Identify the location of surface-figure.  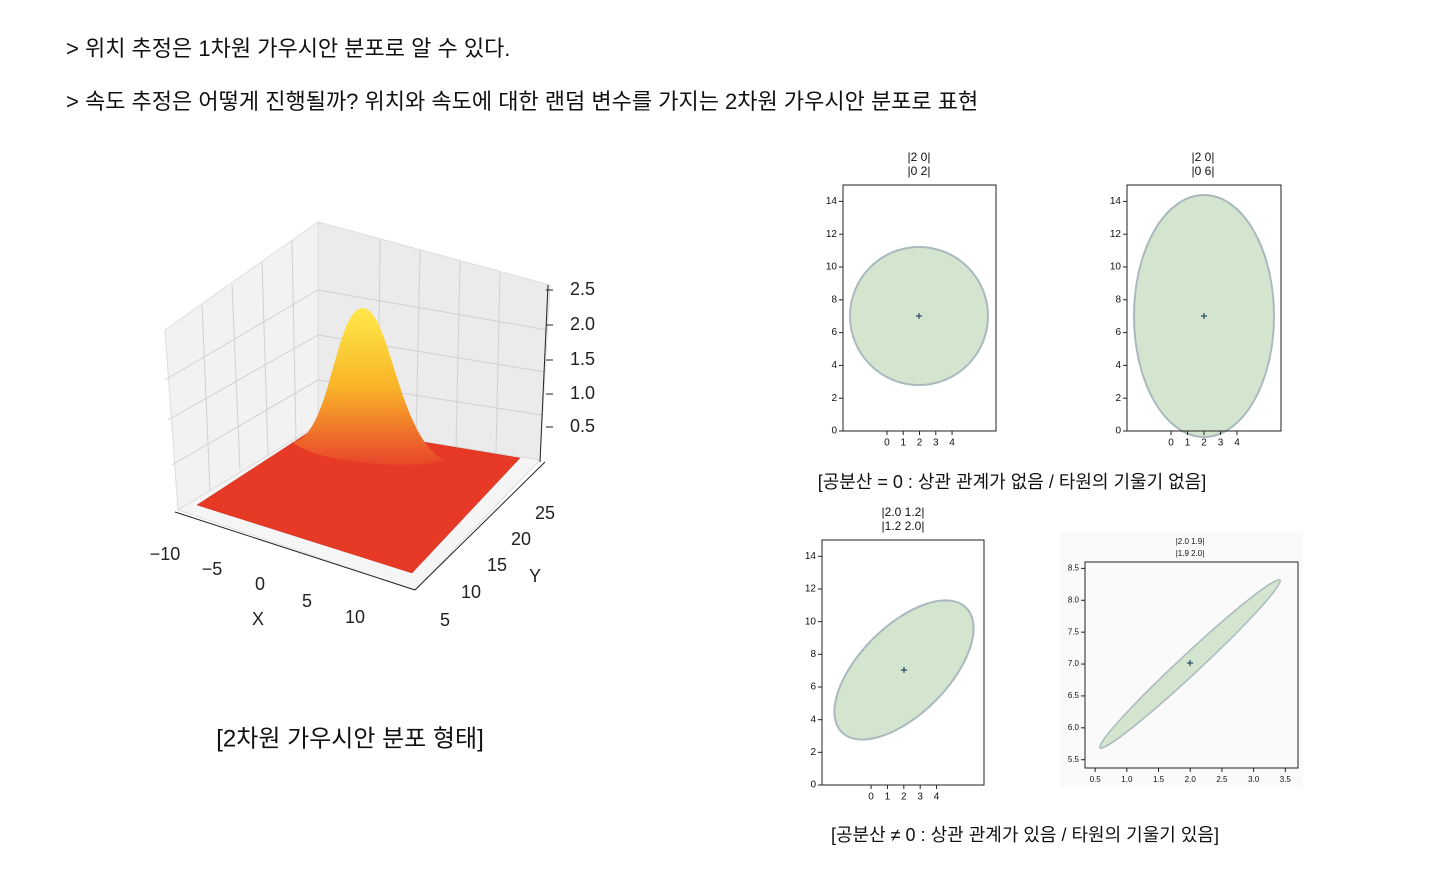
(357, 406).